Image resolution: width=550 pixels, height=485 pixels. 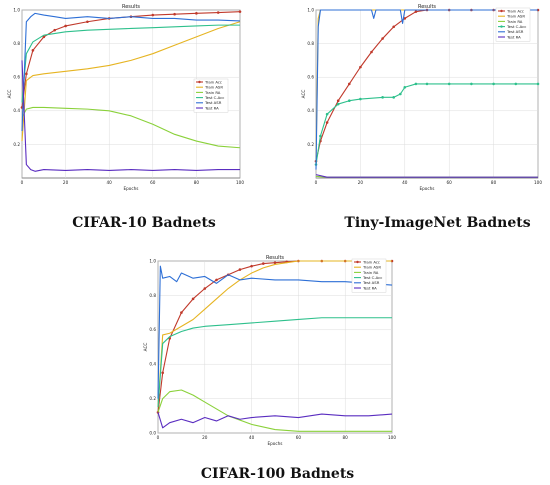 I want to click on x-tick-label: 60, so click(x=299, y=437).